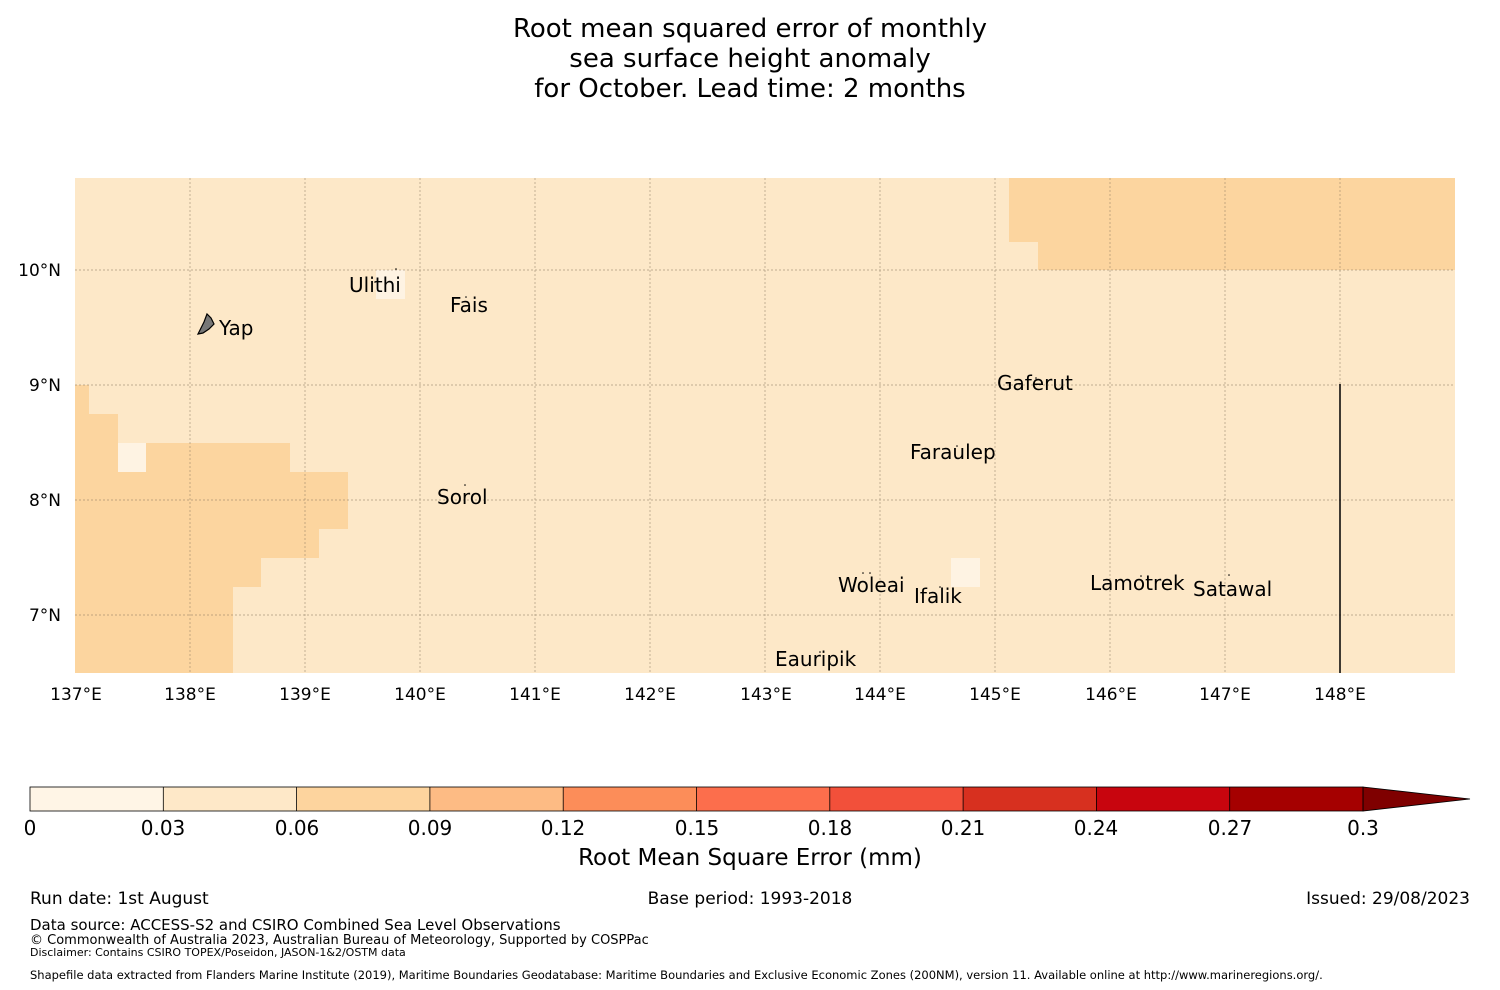 The width and height of the screenshot is (1500, 990). Describe the element at coordinates (697, 828) in the screenshot. I see `colorbar-tick-5: 0.15` at that location.